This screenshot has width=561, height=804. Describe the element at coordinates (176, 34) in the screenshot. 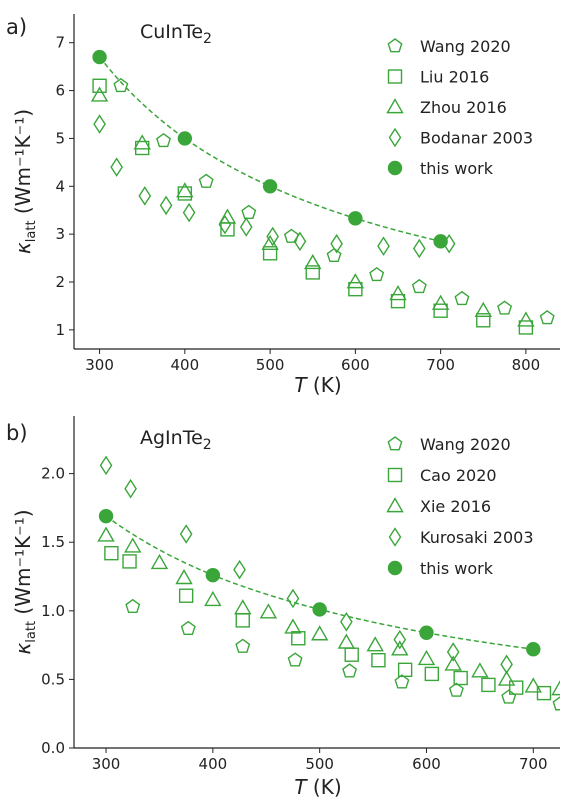

I see `chart-title: CuInTe2` at that location.